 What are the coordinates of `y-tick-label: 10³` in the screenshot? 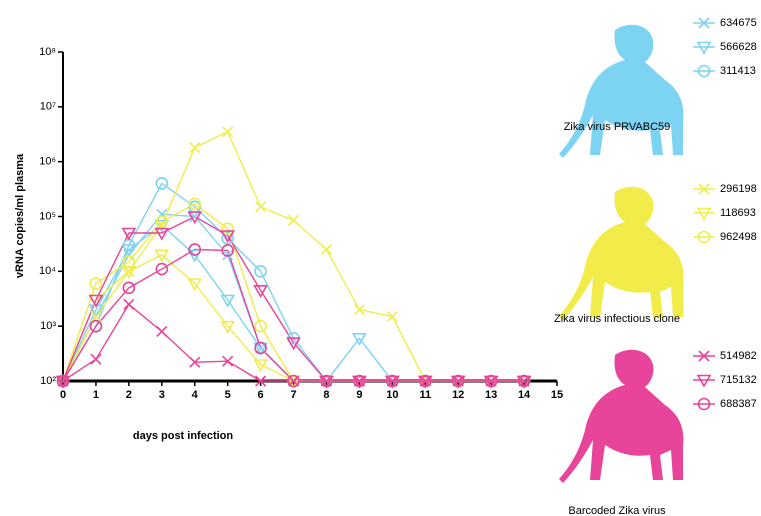 It's located at (48, 326).